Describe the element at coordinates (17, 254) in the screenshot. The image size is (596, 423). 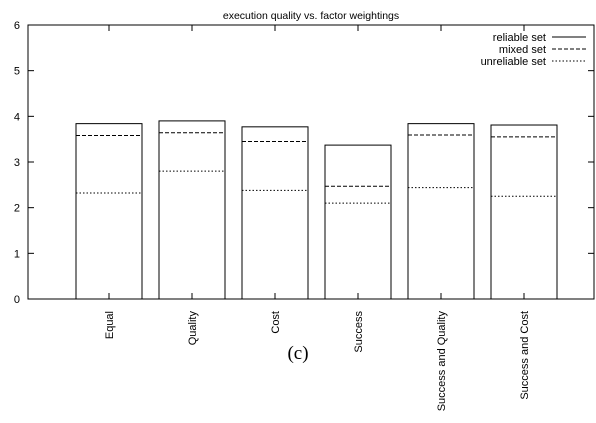
I see `y-tick-label: 1` at that location.